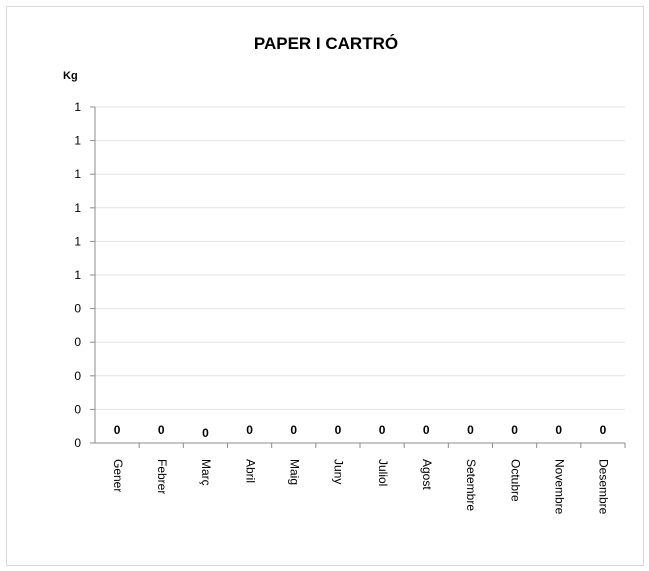 This screenshot has width=649, height=571. I want to click on y-axis-ticks: 0 0 0 0 0 1 1 1 1 1 1, so click(77, 275).